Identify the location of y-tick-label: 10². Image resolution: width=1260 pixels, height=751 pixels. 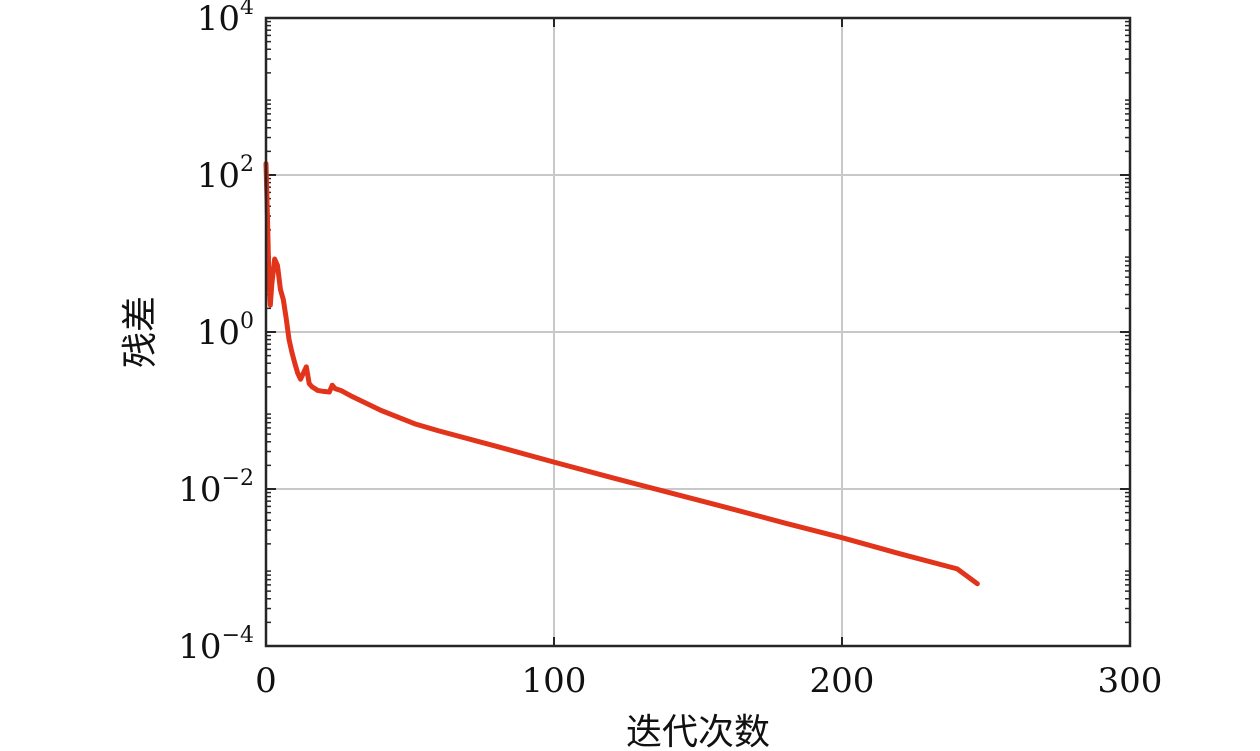
(225, 174).